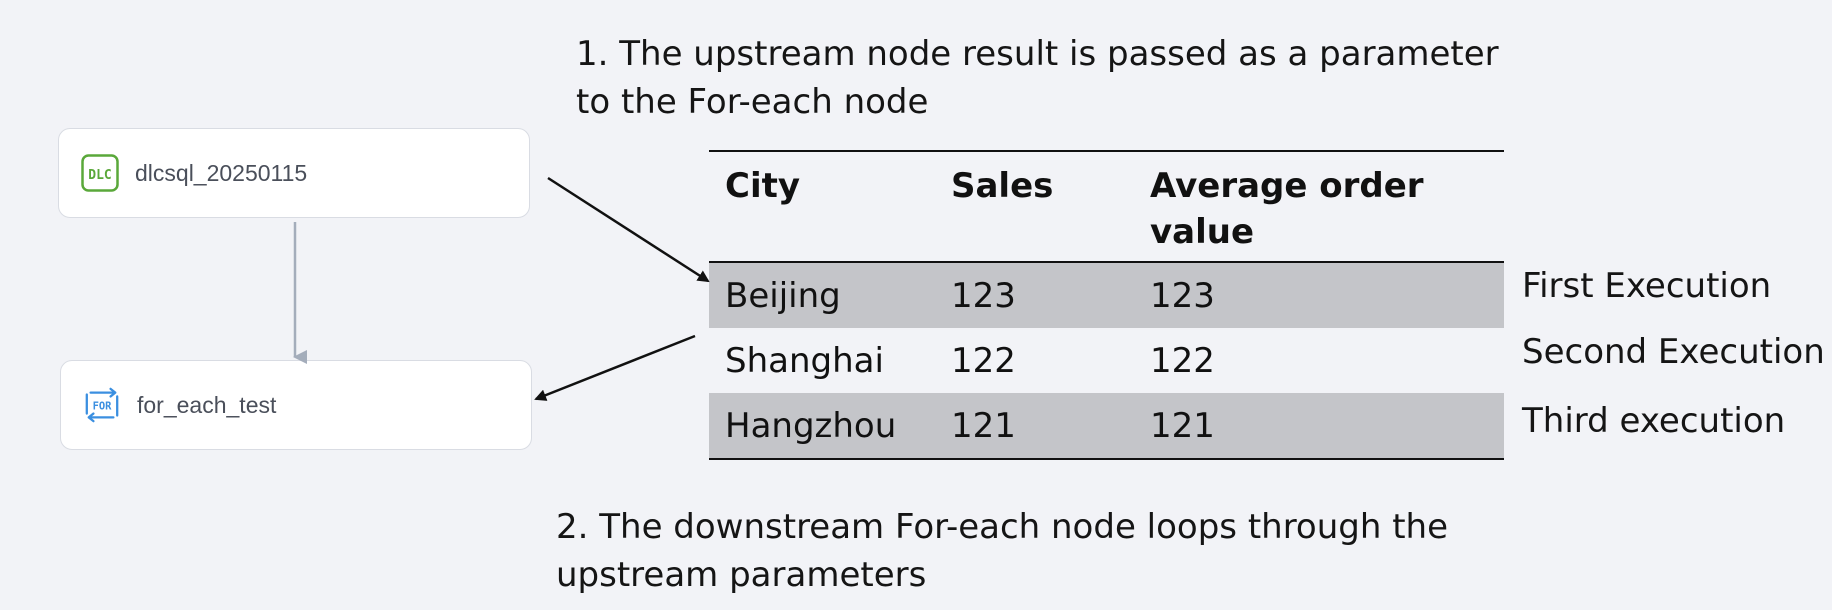  Describe the element at coordinates (296, 405) in the screenshot. I see `downstream-node-for-each: FOR for_each_test` at that location.